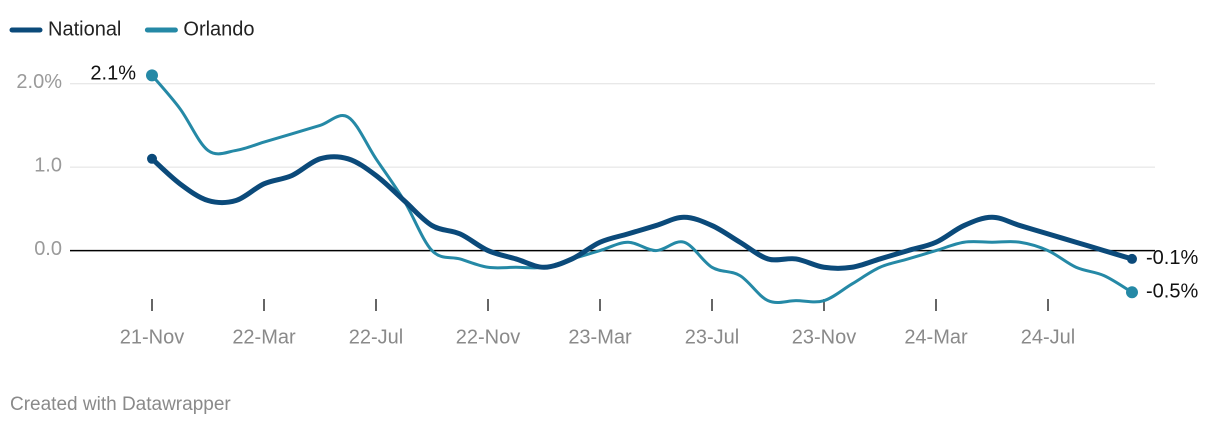 Image resolution: width=1220 pixels, height=428 pixels. What do you see at coordinates (113, 74) in the screenshot?
I see `data-label: 2.1%` at bounding box center [113, 74].